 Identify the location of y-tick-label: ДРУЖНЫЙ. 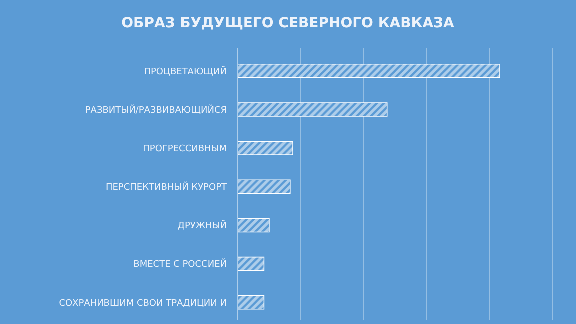
(202, 226).